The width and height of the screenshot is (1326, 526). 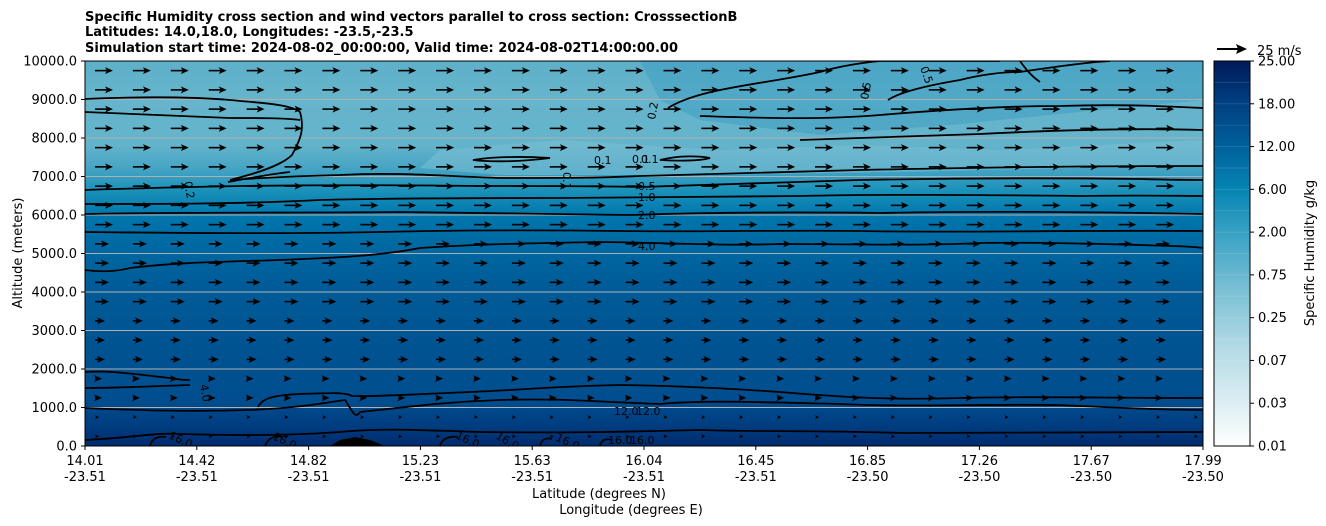 I want to click on x-tick-label-lat: 16.85, so click(x=867, y=461).